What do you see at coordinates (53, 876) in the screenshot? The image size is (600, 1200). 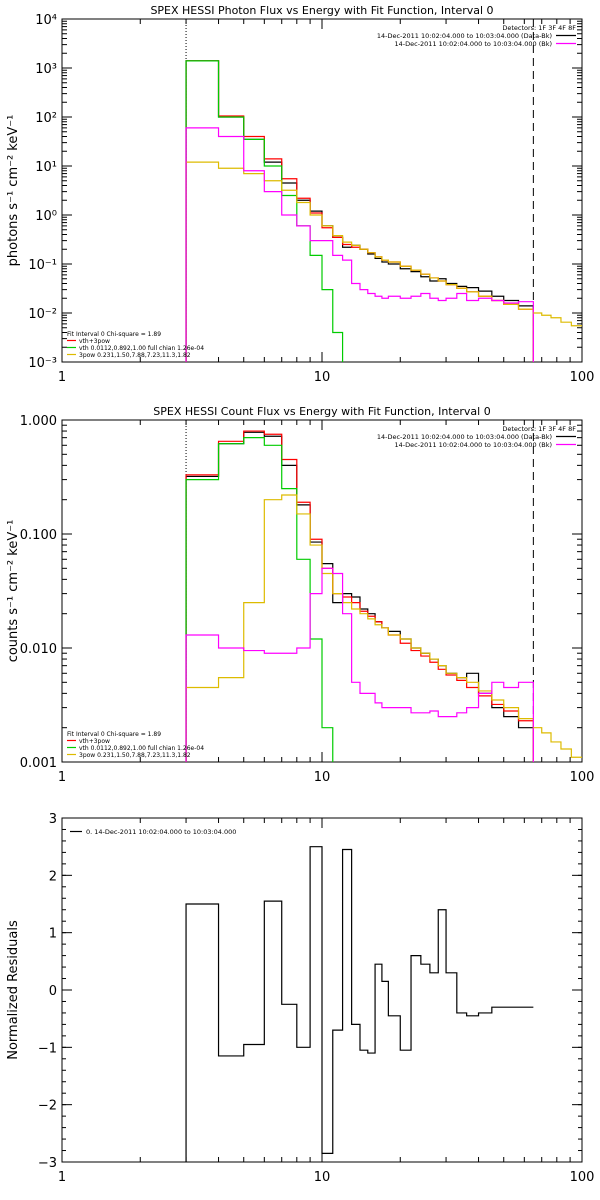 I see `y-tick-label: 2` at bounding box center [53, 876].